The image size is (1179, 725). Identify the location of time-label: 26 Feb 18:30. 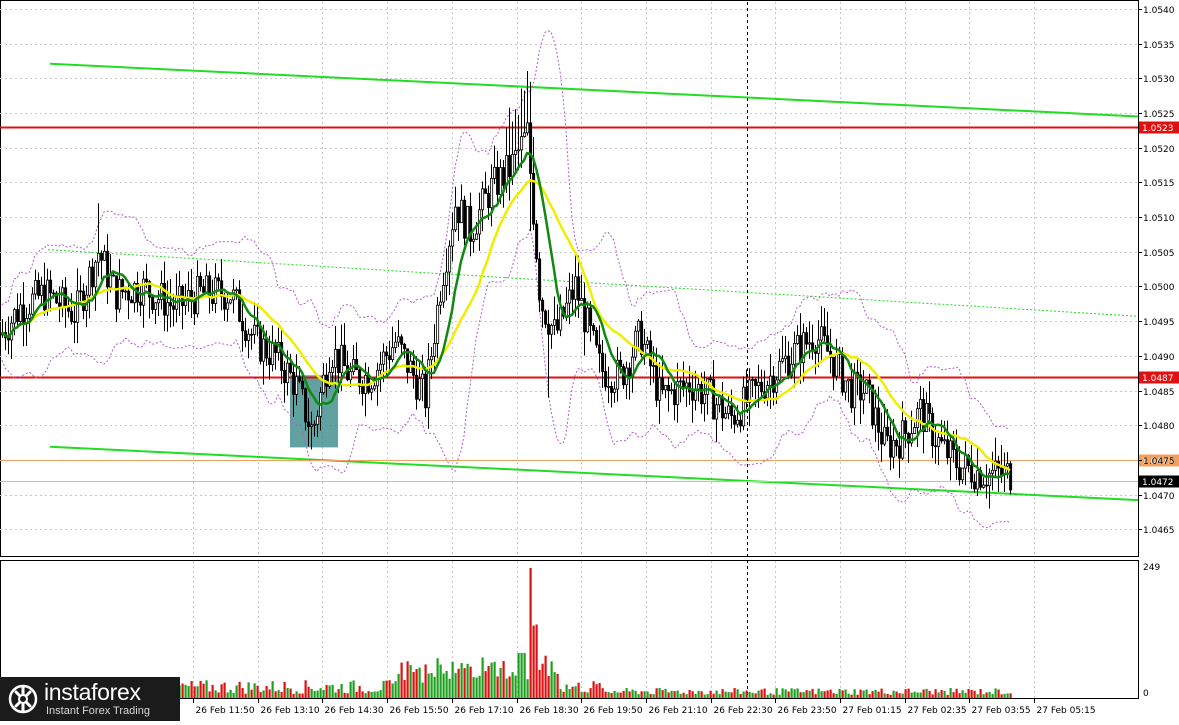
(549, 711).